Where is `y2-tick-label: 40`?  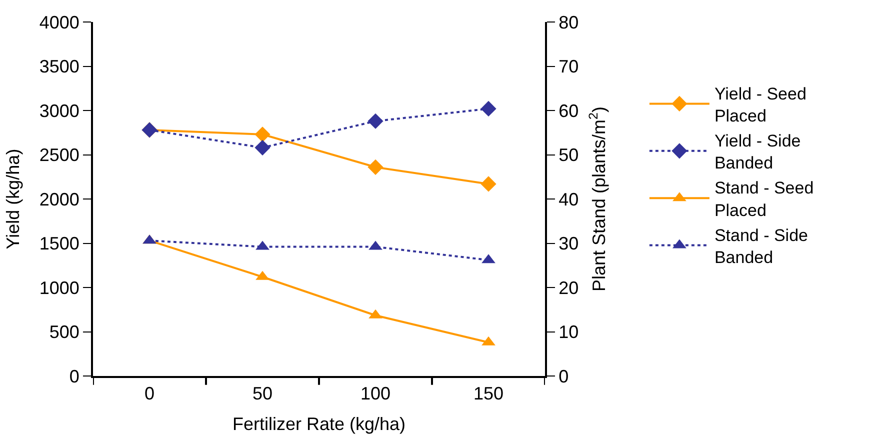 y2-tick-label: 40 is located at coordinates (568, 199).